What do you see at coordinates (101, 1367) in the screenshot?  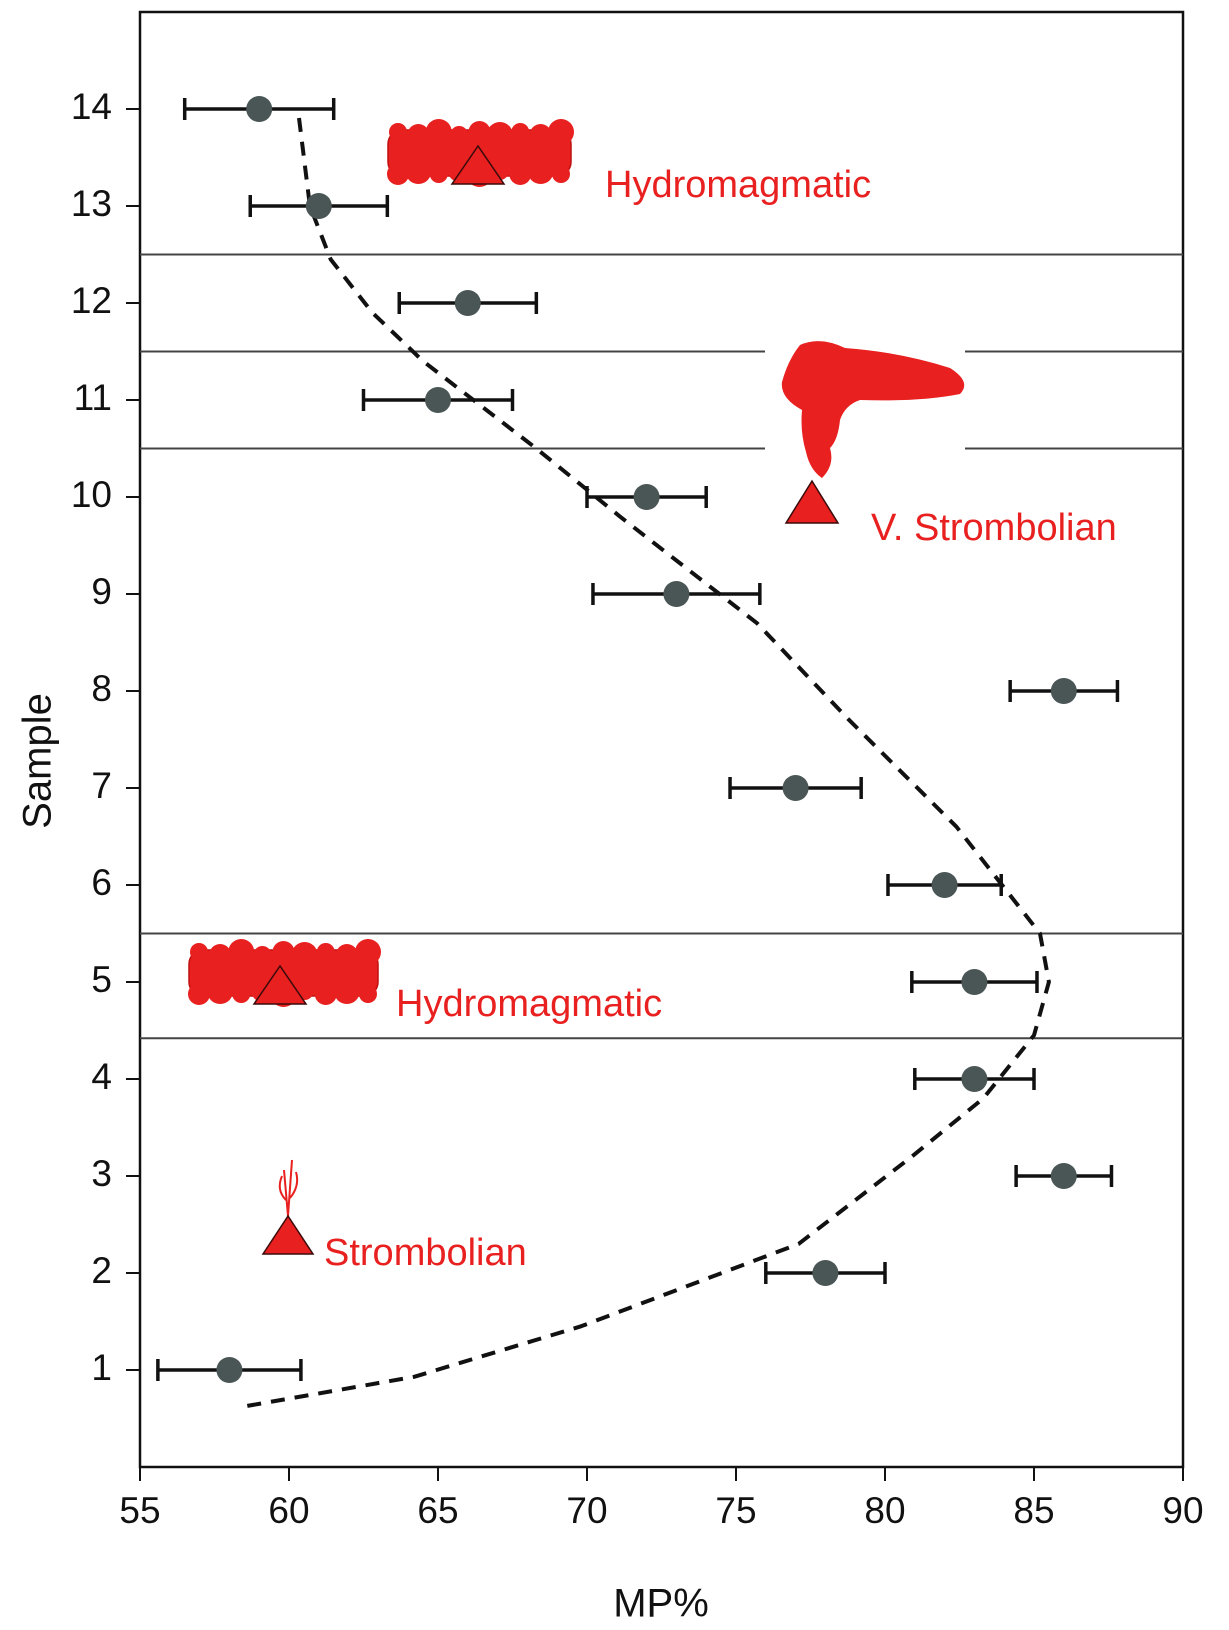 I see `y-tick-label: 1` at bounding box center [101, 1367].